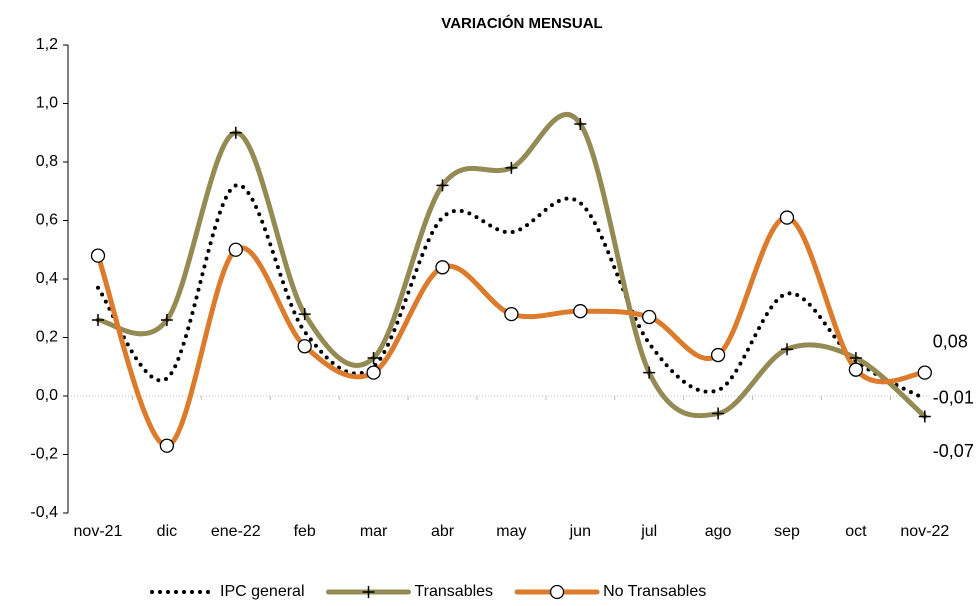 The height and width of the screenshot is (606, 979). Describe the element at coordinates (511, 531) in the screenshot. I see `x-tick-label: may` at that location.